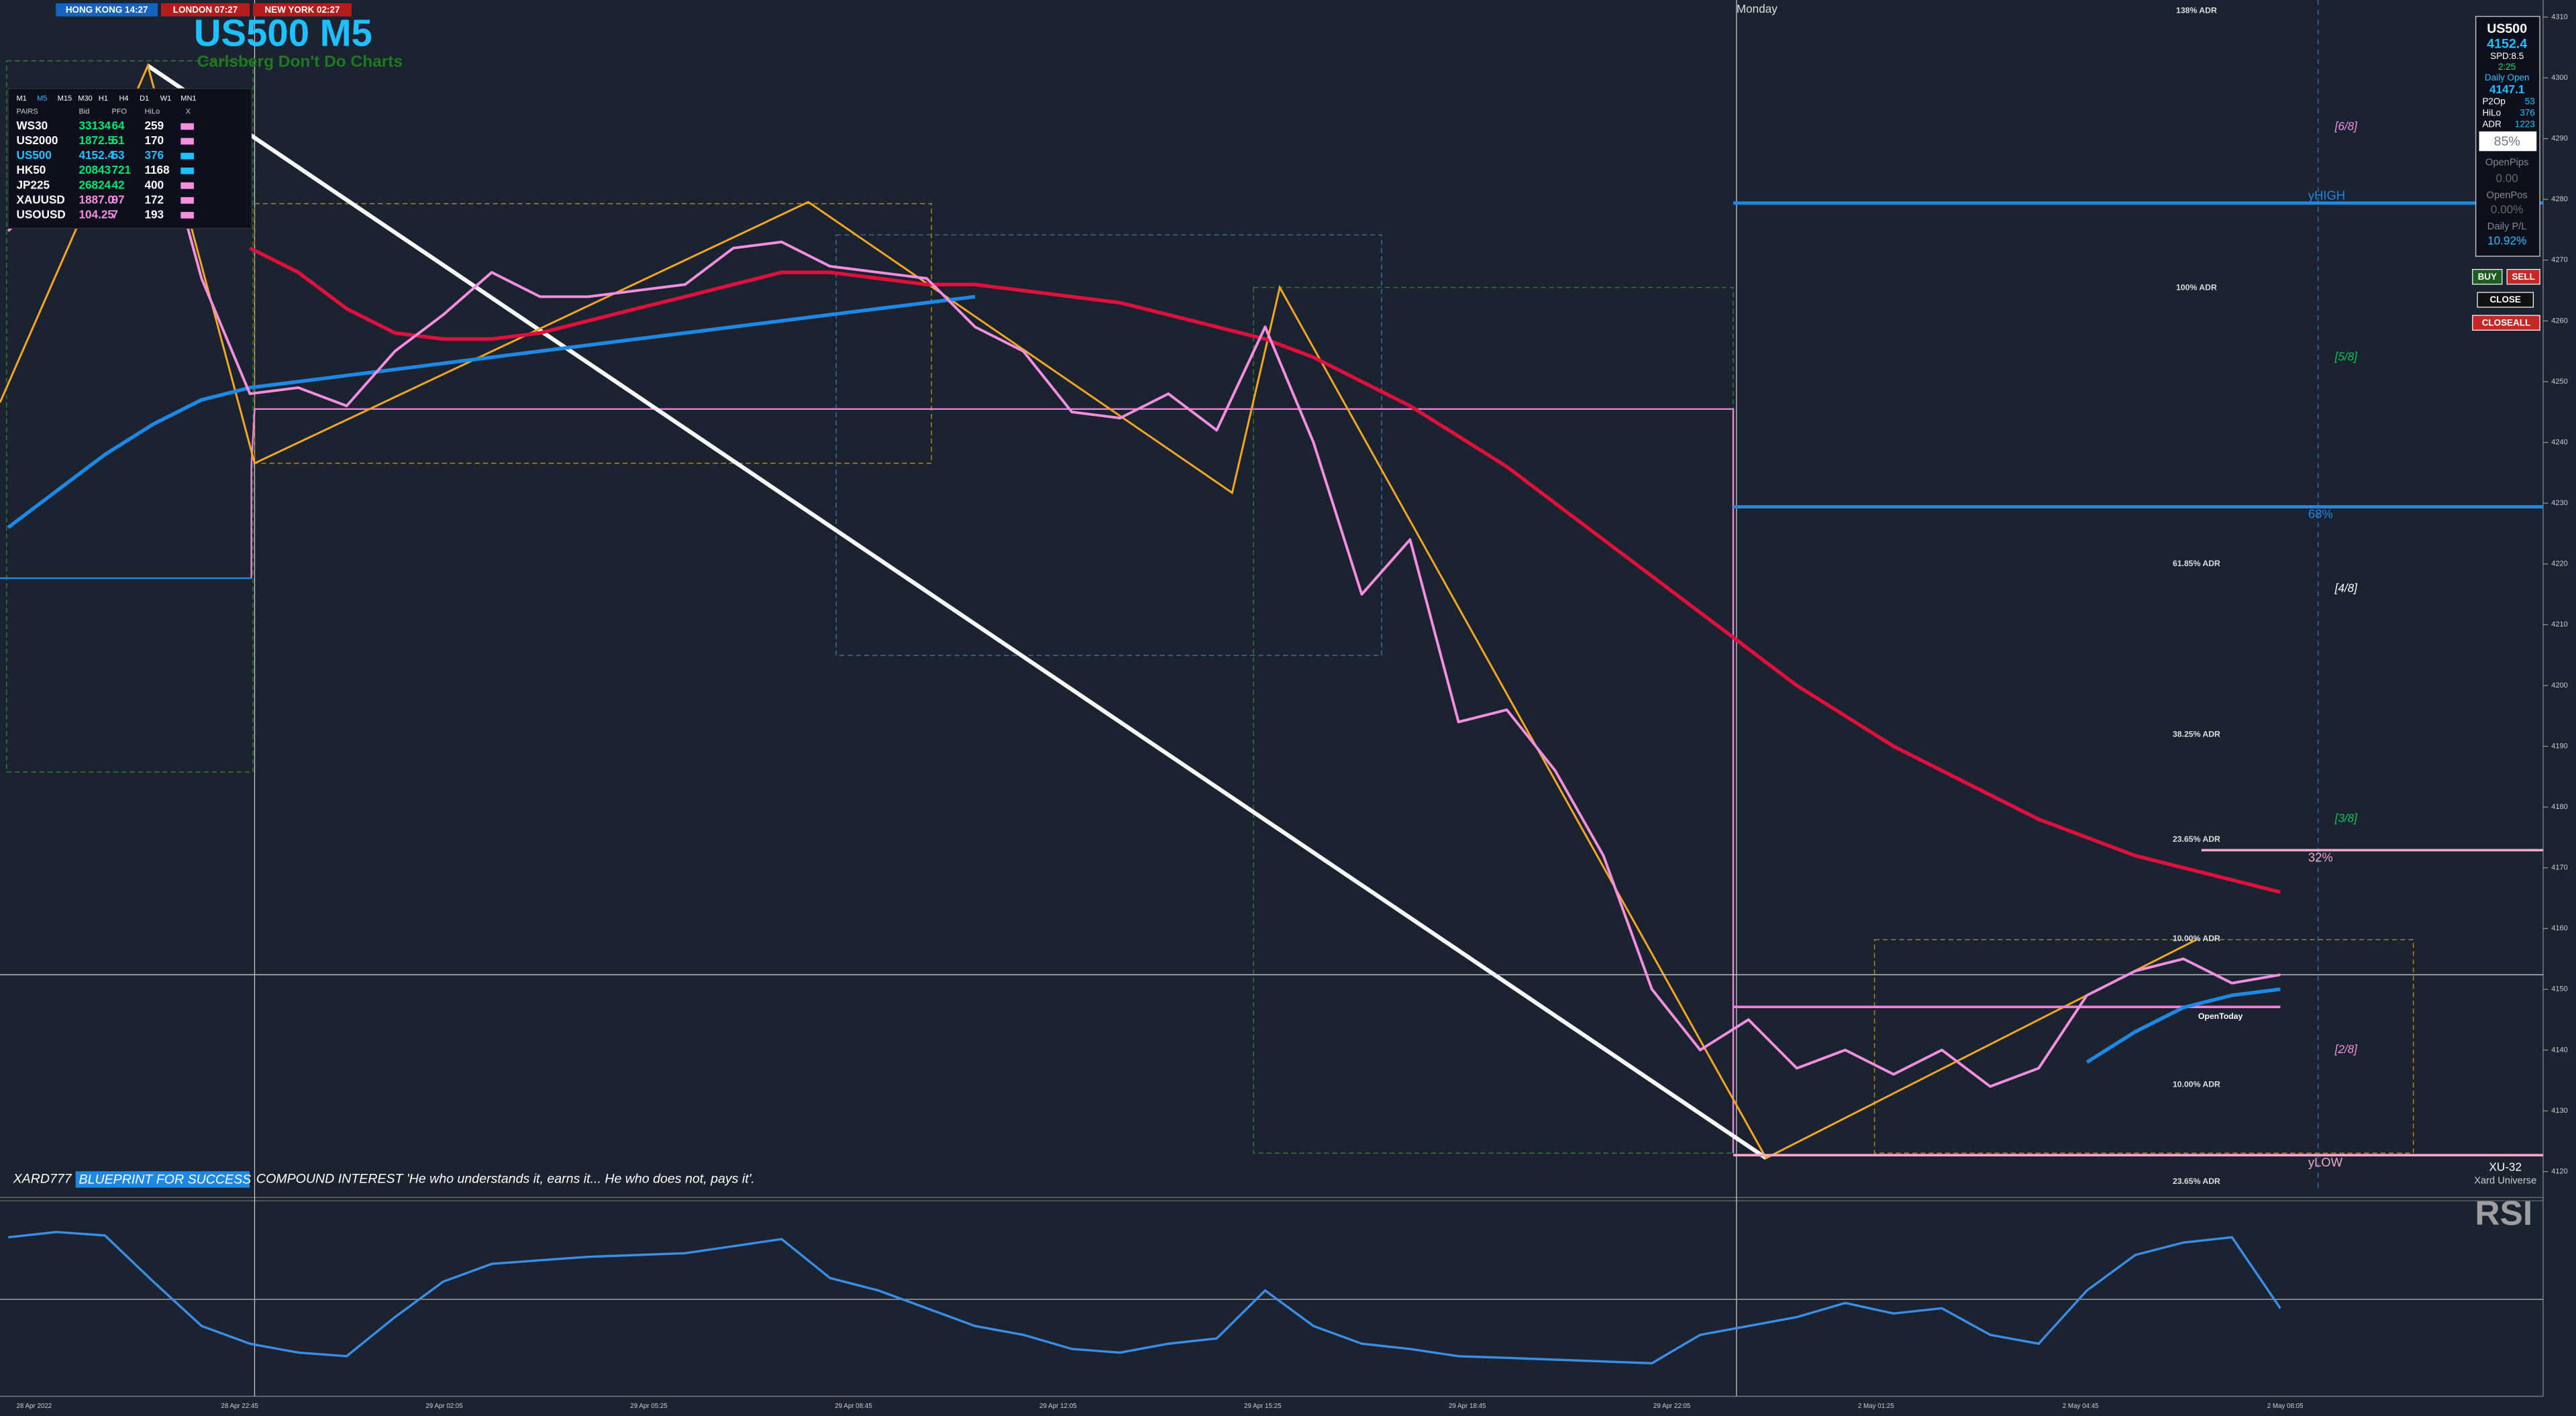 The height and width of the screenshot is (1416, 2576). What do you see at coordinates (2559, 928) in the screenshot?
I see `y-tick-label: 4160` at bounding box center [2559, 928].